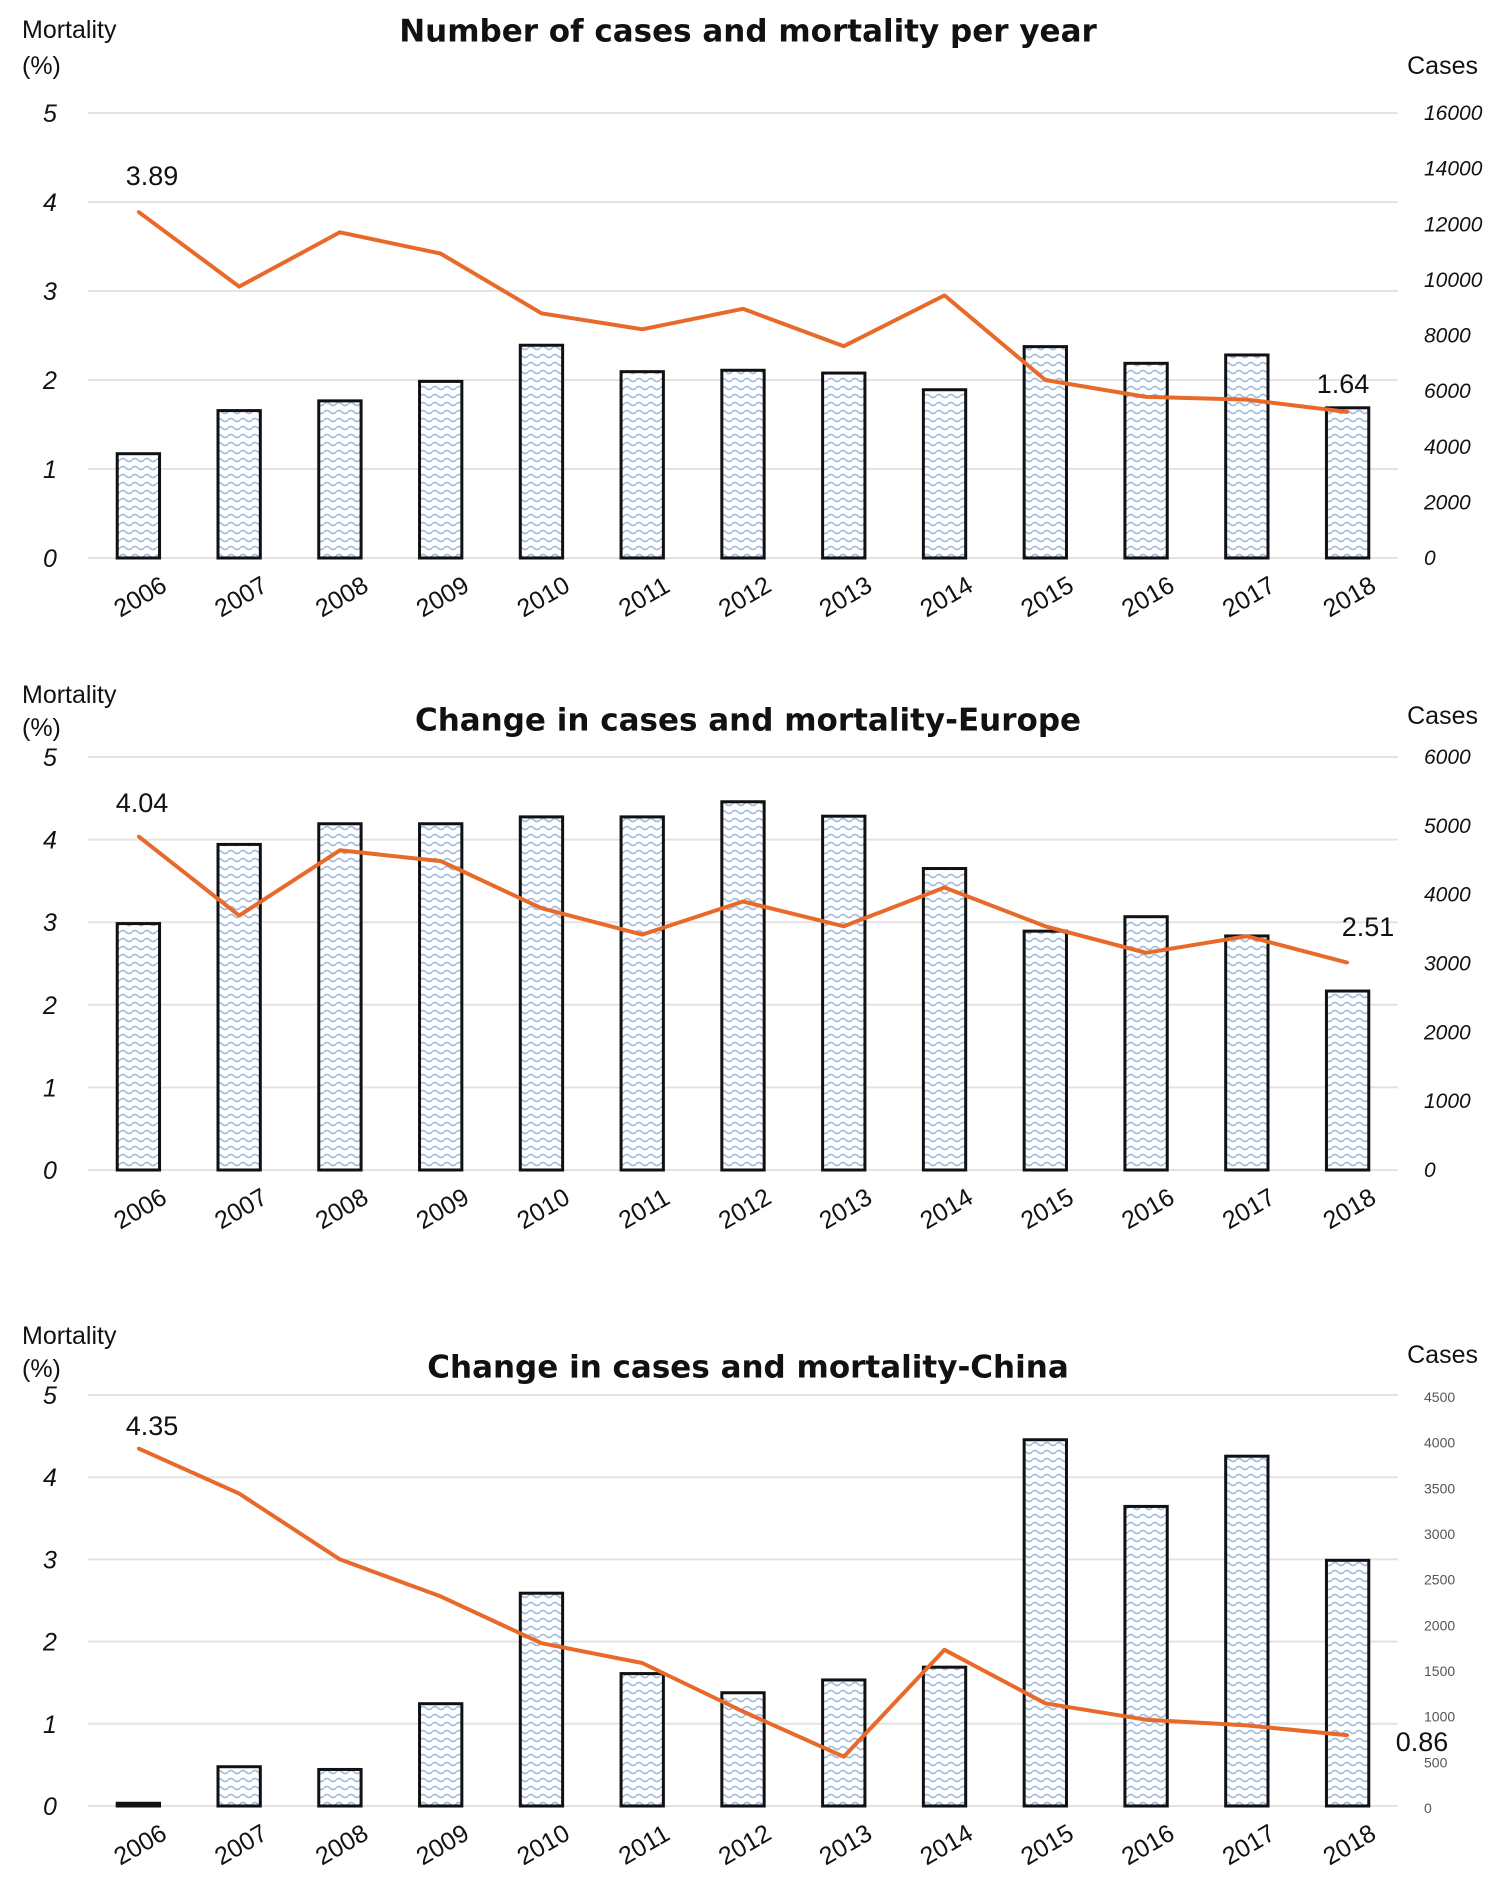  What do you see at coordinates (142, 803) in the screenshot?
I see `data-label: 4.04` at bounding box center [142, 803].